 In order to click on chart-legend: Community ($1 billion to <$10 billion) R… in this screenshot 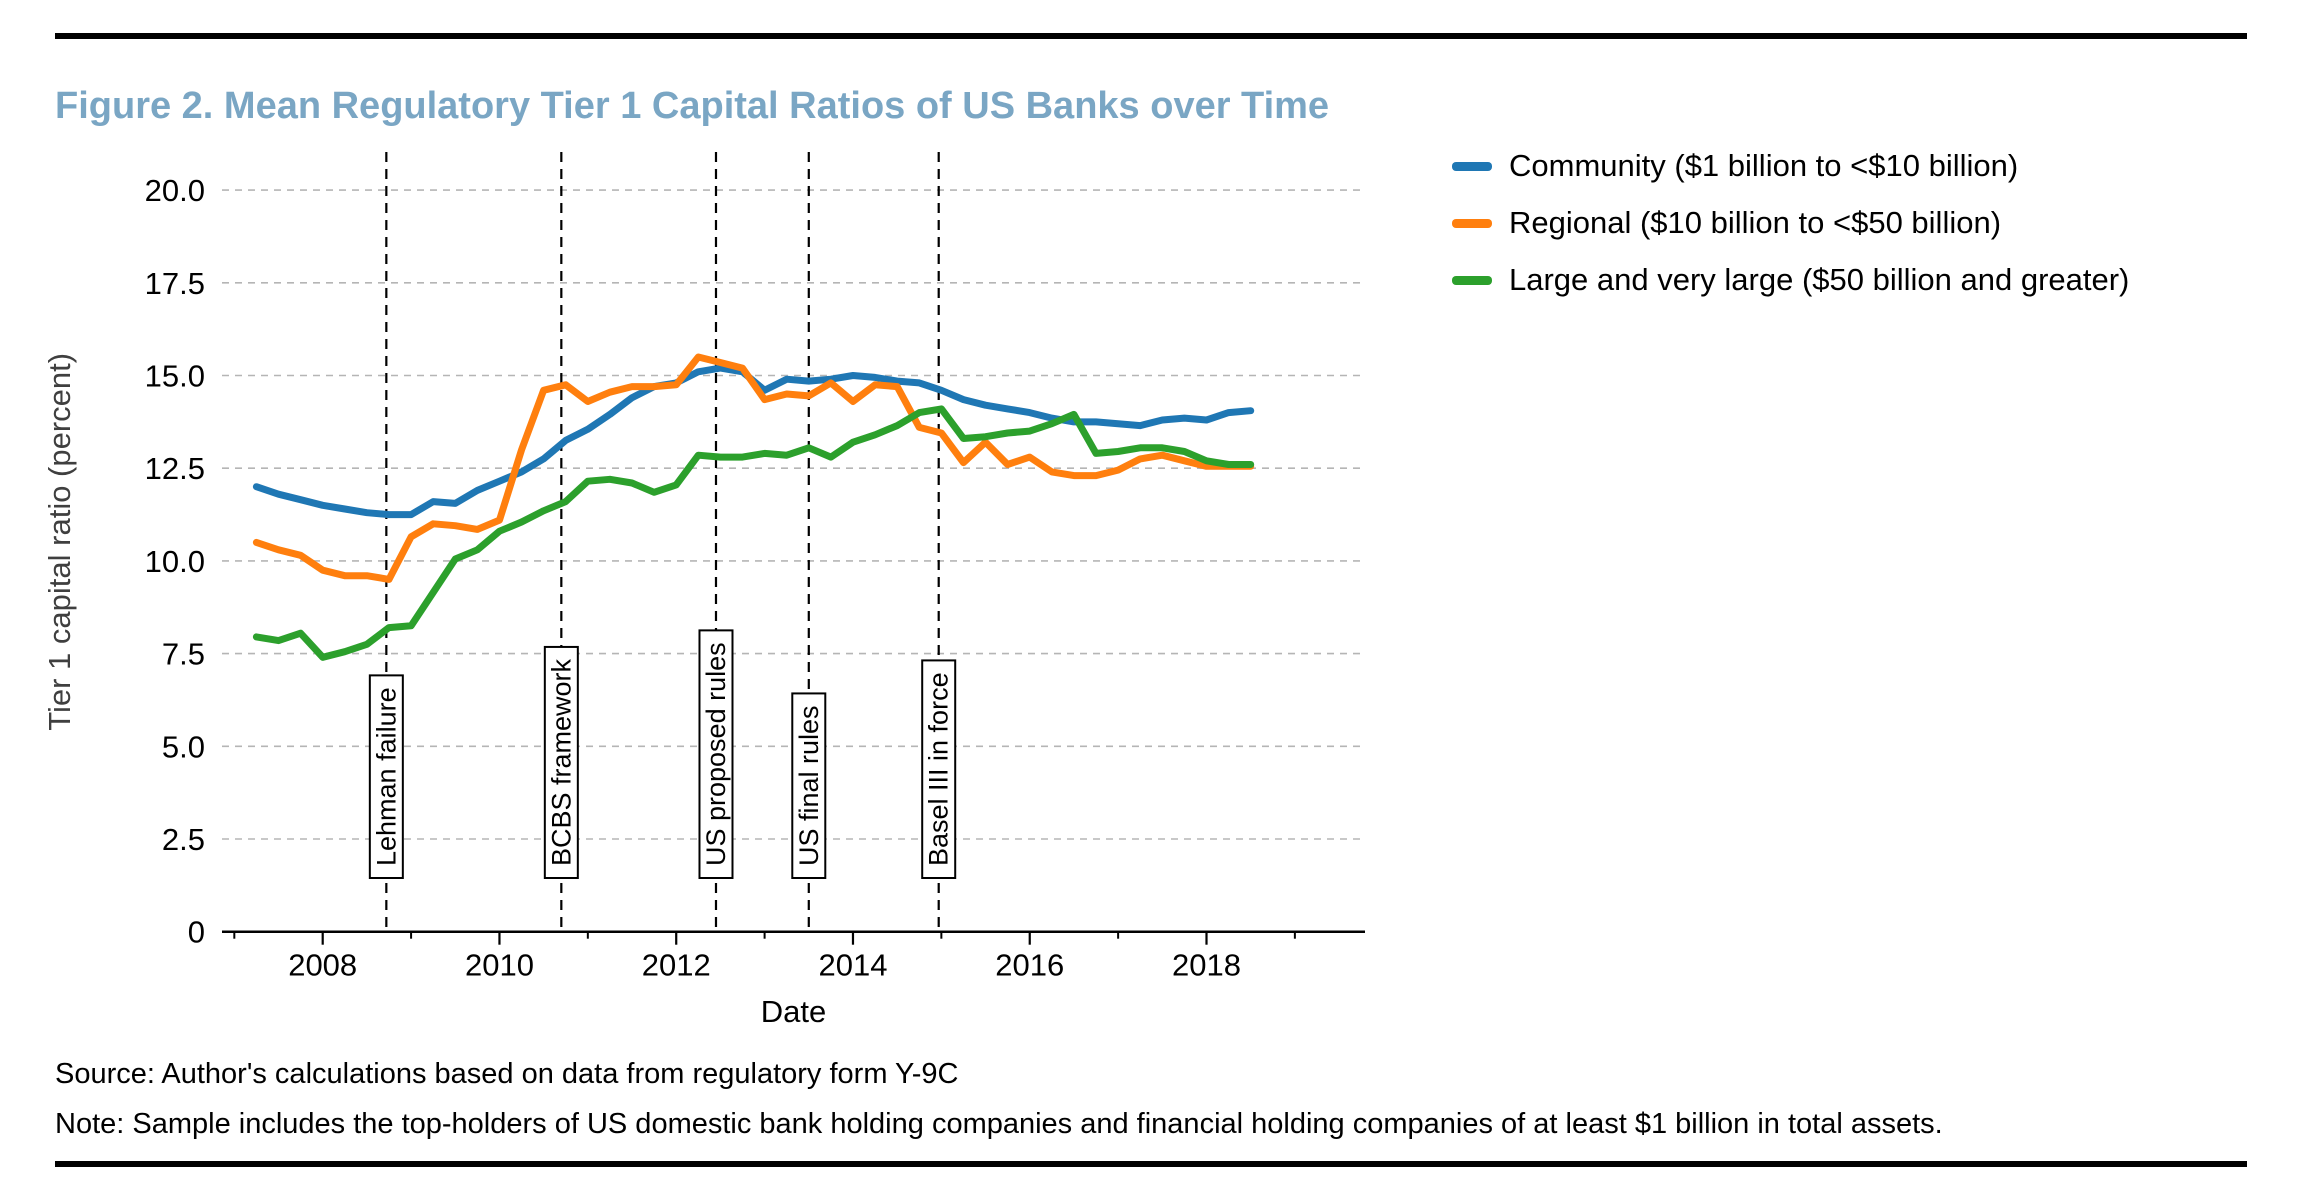, I will do `click(1790, 233)`.